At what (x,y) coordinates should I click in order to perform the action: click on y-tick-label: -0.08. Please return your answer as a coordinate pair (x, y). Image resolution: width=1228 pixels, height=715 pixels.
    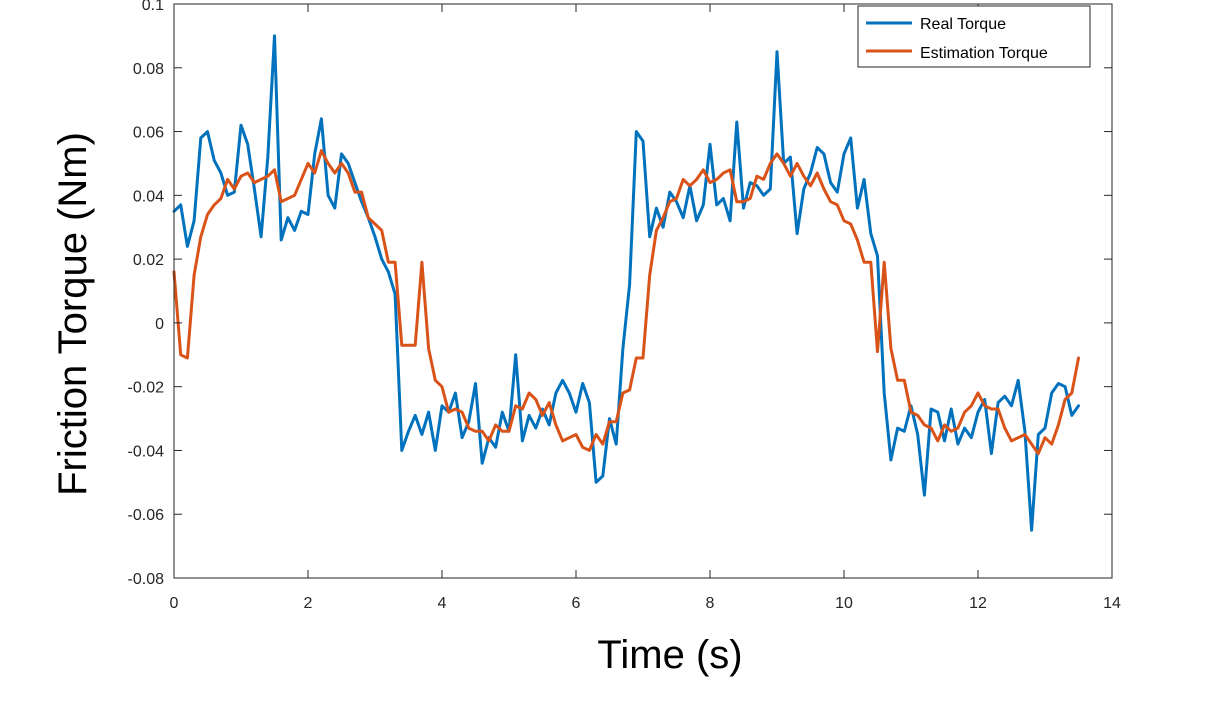
    Looking at the image, I should click on (146, 579).